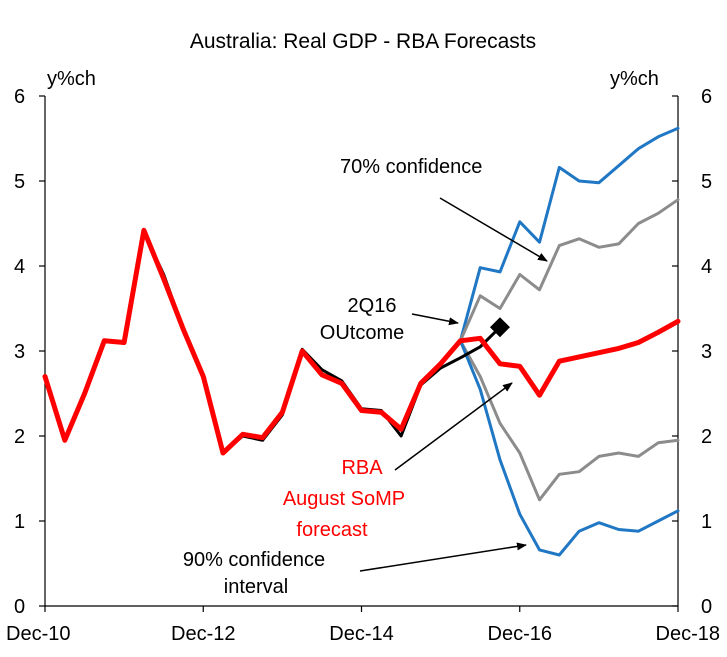 Image resolution: width=727 pixels, height=657 pixels. I want to click on outcome-diamond-marker, so click(499, 327).